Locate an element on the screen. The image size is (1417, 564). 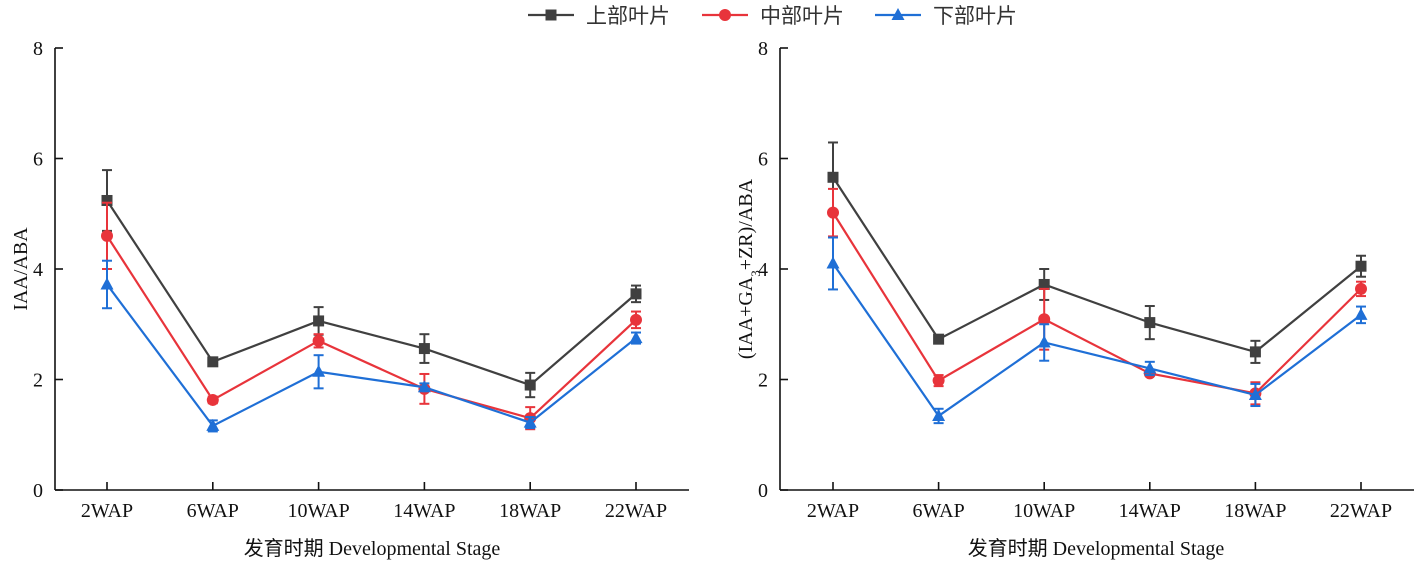
legend: 上部叶片 中部叶片 下部叶片 is located at coordinates (772, 16).